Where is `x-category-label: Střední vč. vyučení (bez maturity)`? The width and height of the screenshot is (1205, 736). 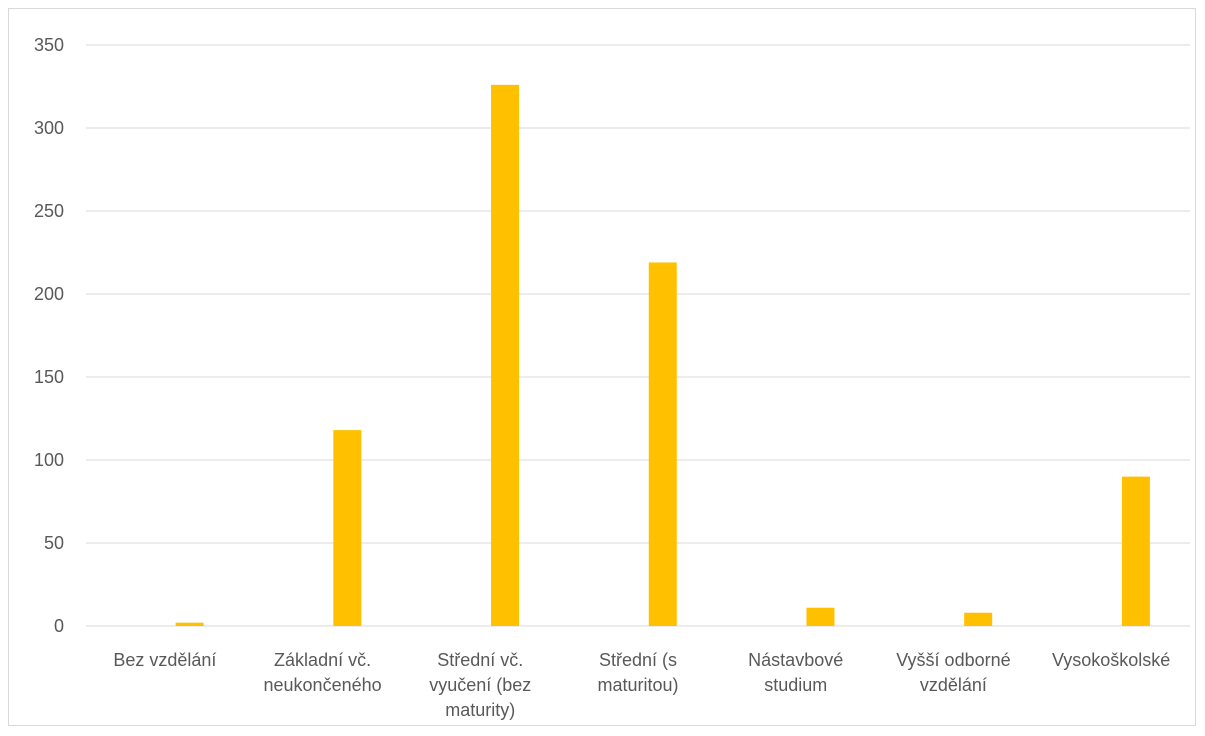 x-category-label: Střední vč. vyučení (bez maturity) is located at coordinates (480, 685).